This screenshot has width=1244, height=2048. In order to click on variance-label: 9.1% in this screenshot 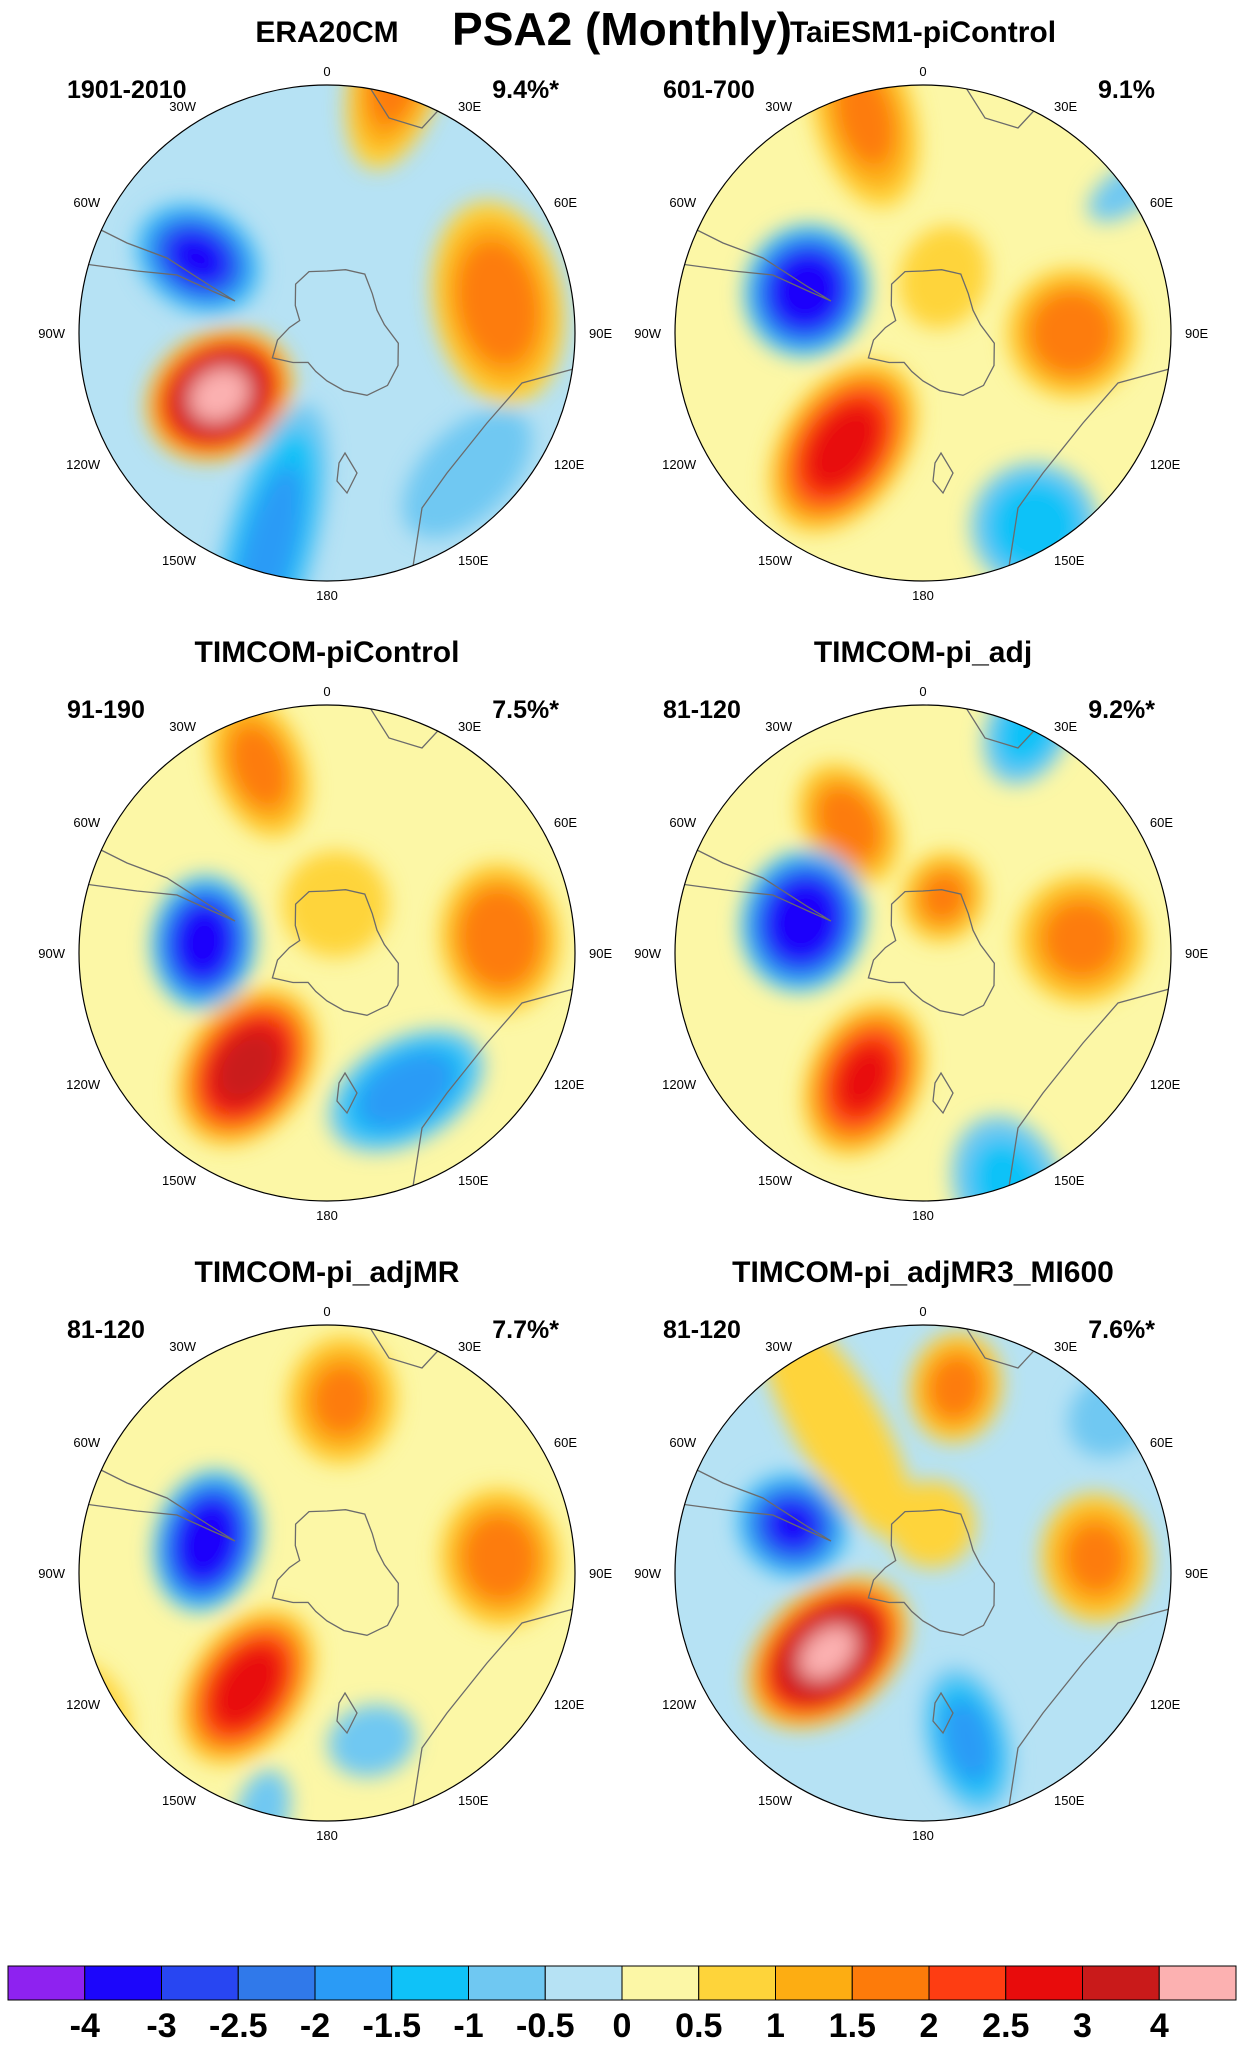, I will do `click(1126, 90)`.